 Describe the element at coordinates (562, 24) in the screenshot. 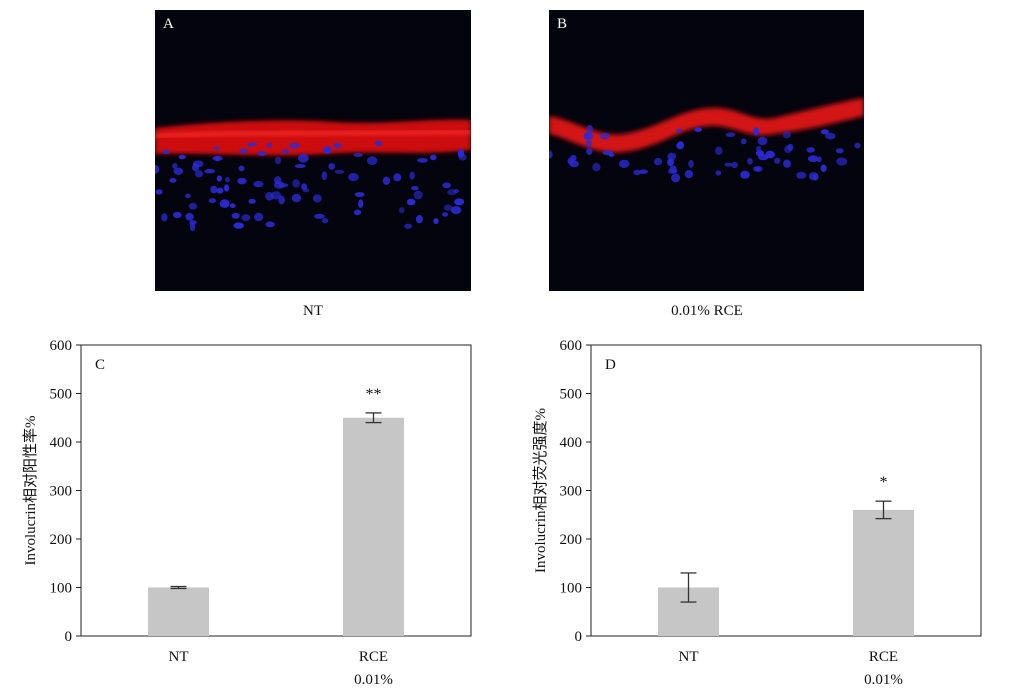

I see `panel-letter-b: B` at that location.